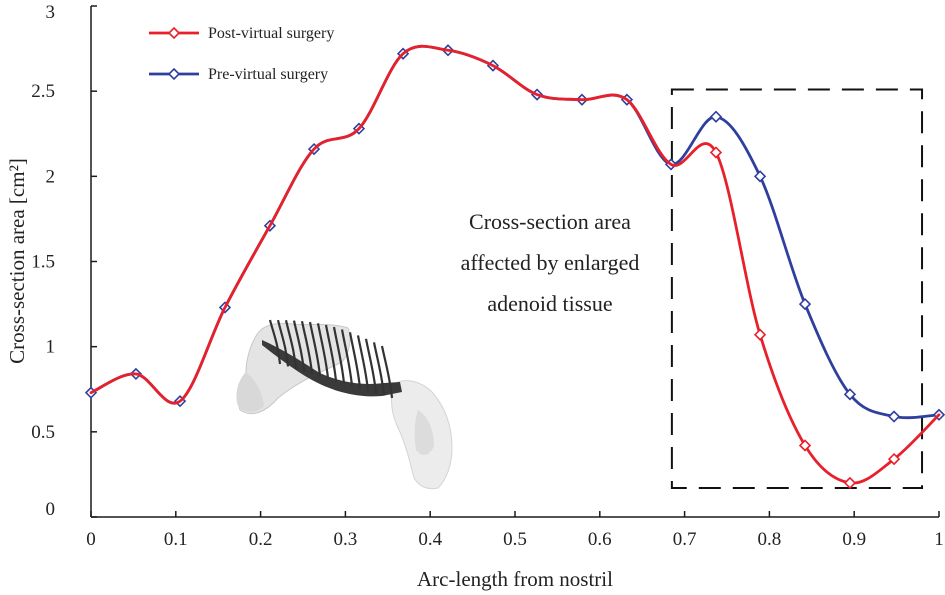 This screenshot has width=945, height=595. I want to click on x-tick-label: 0.9, so click(854, 539).